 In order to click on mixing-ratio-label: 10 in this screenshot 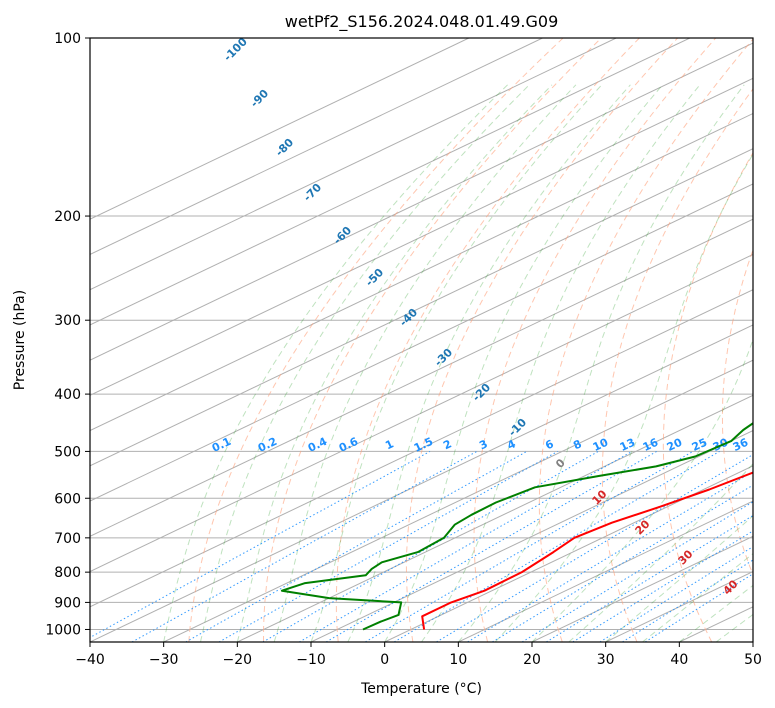, I will do `click(601, 445)`.